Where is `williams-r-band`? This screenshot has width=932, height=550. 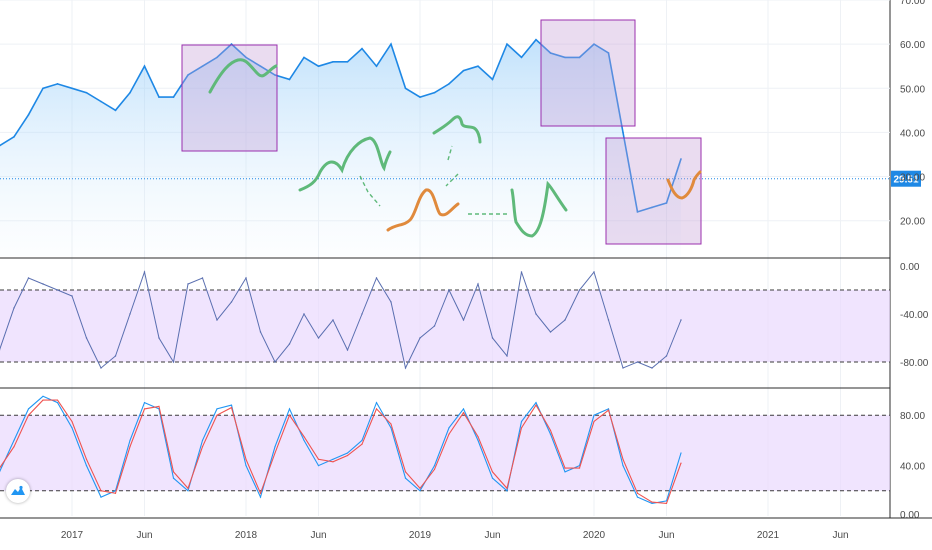
williams-r-band is located at coordinates (445, 326).